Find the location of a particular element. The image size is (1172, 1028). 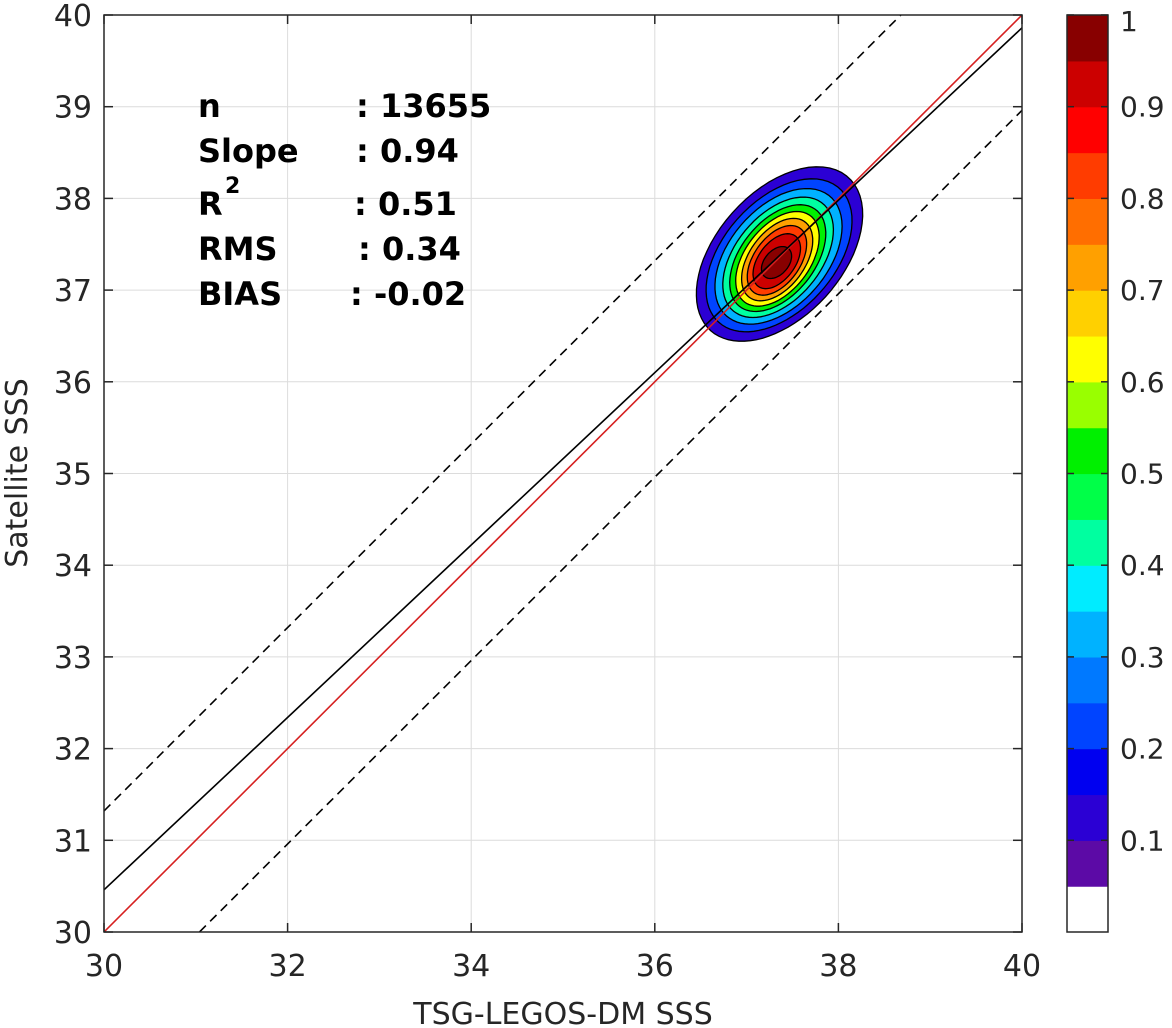

stat-slope-label: Slope is located at coordinates (248, 151).